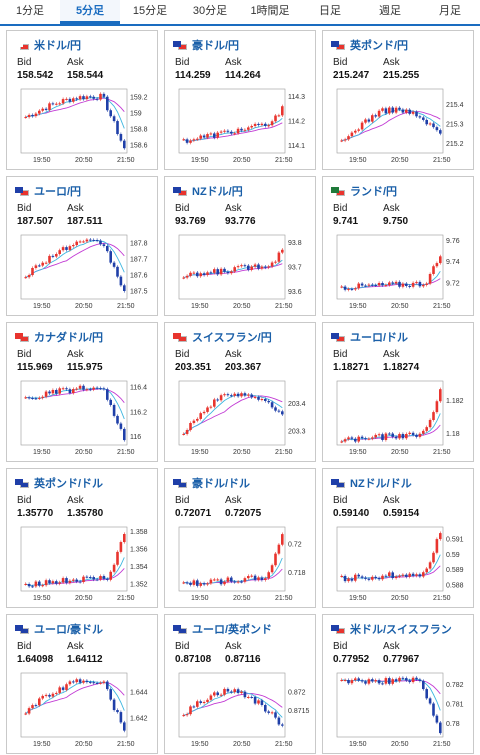 This screenshot has width=480, height=755. I want to click on price-chart: 1.182 1.18 19:50 20:50 21:50, so click(400, 418).